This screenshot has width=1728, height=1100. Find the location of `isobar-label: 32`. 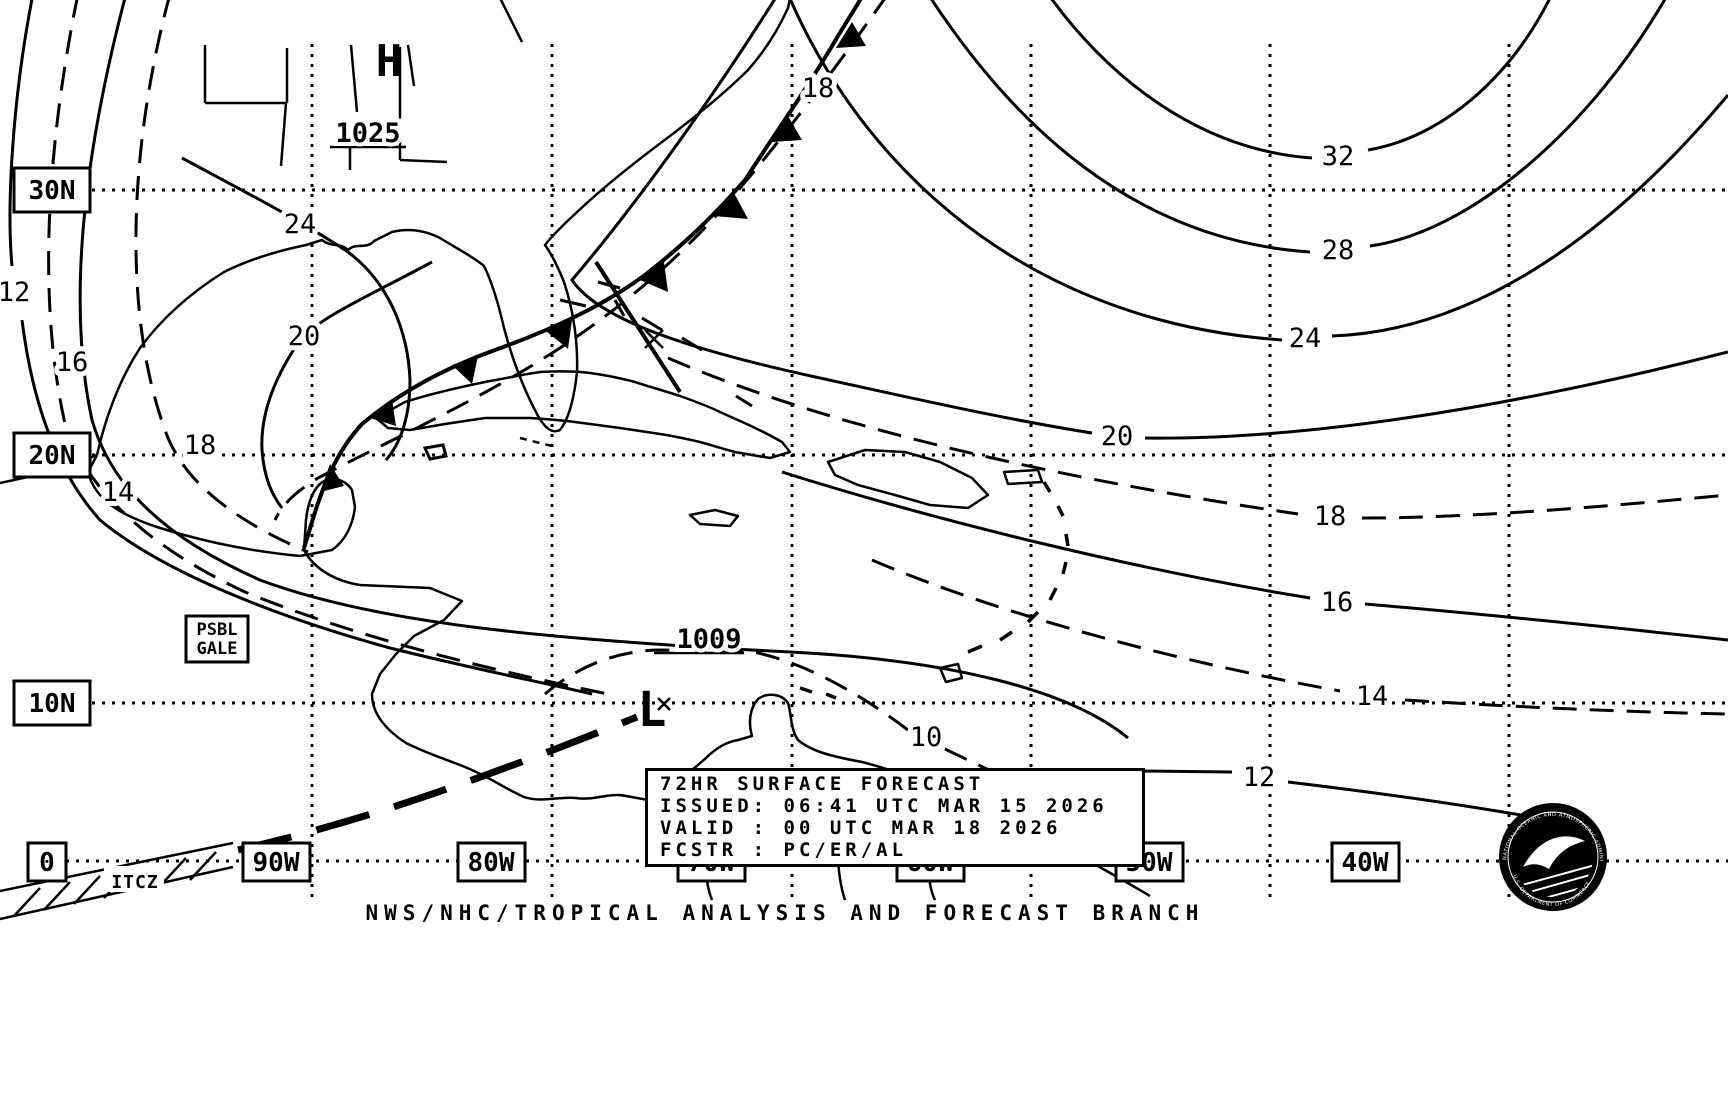

isobar-label: 32 is located at coordinates (1338, 156).